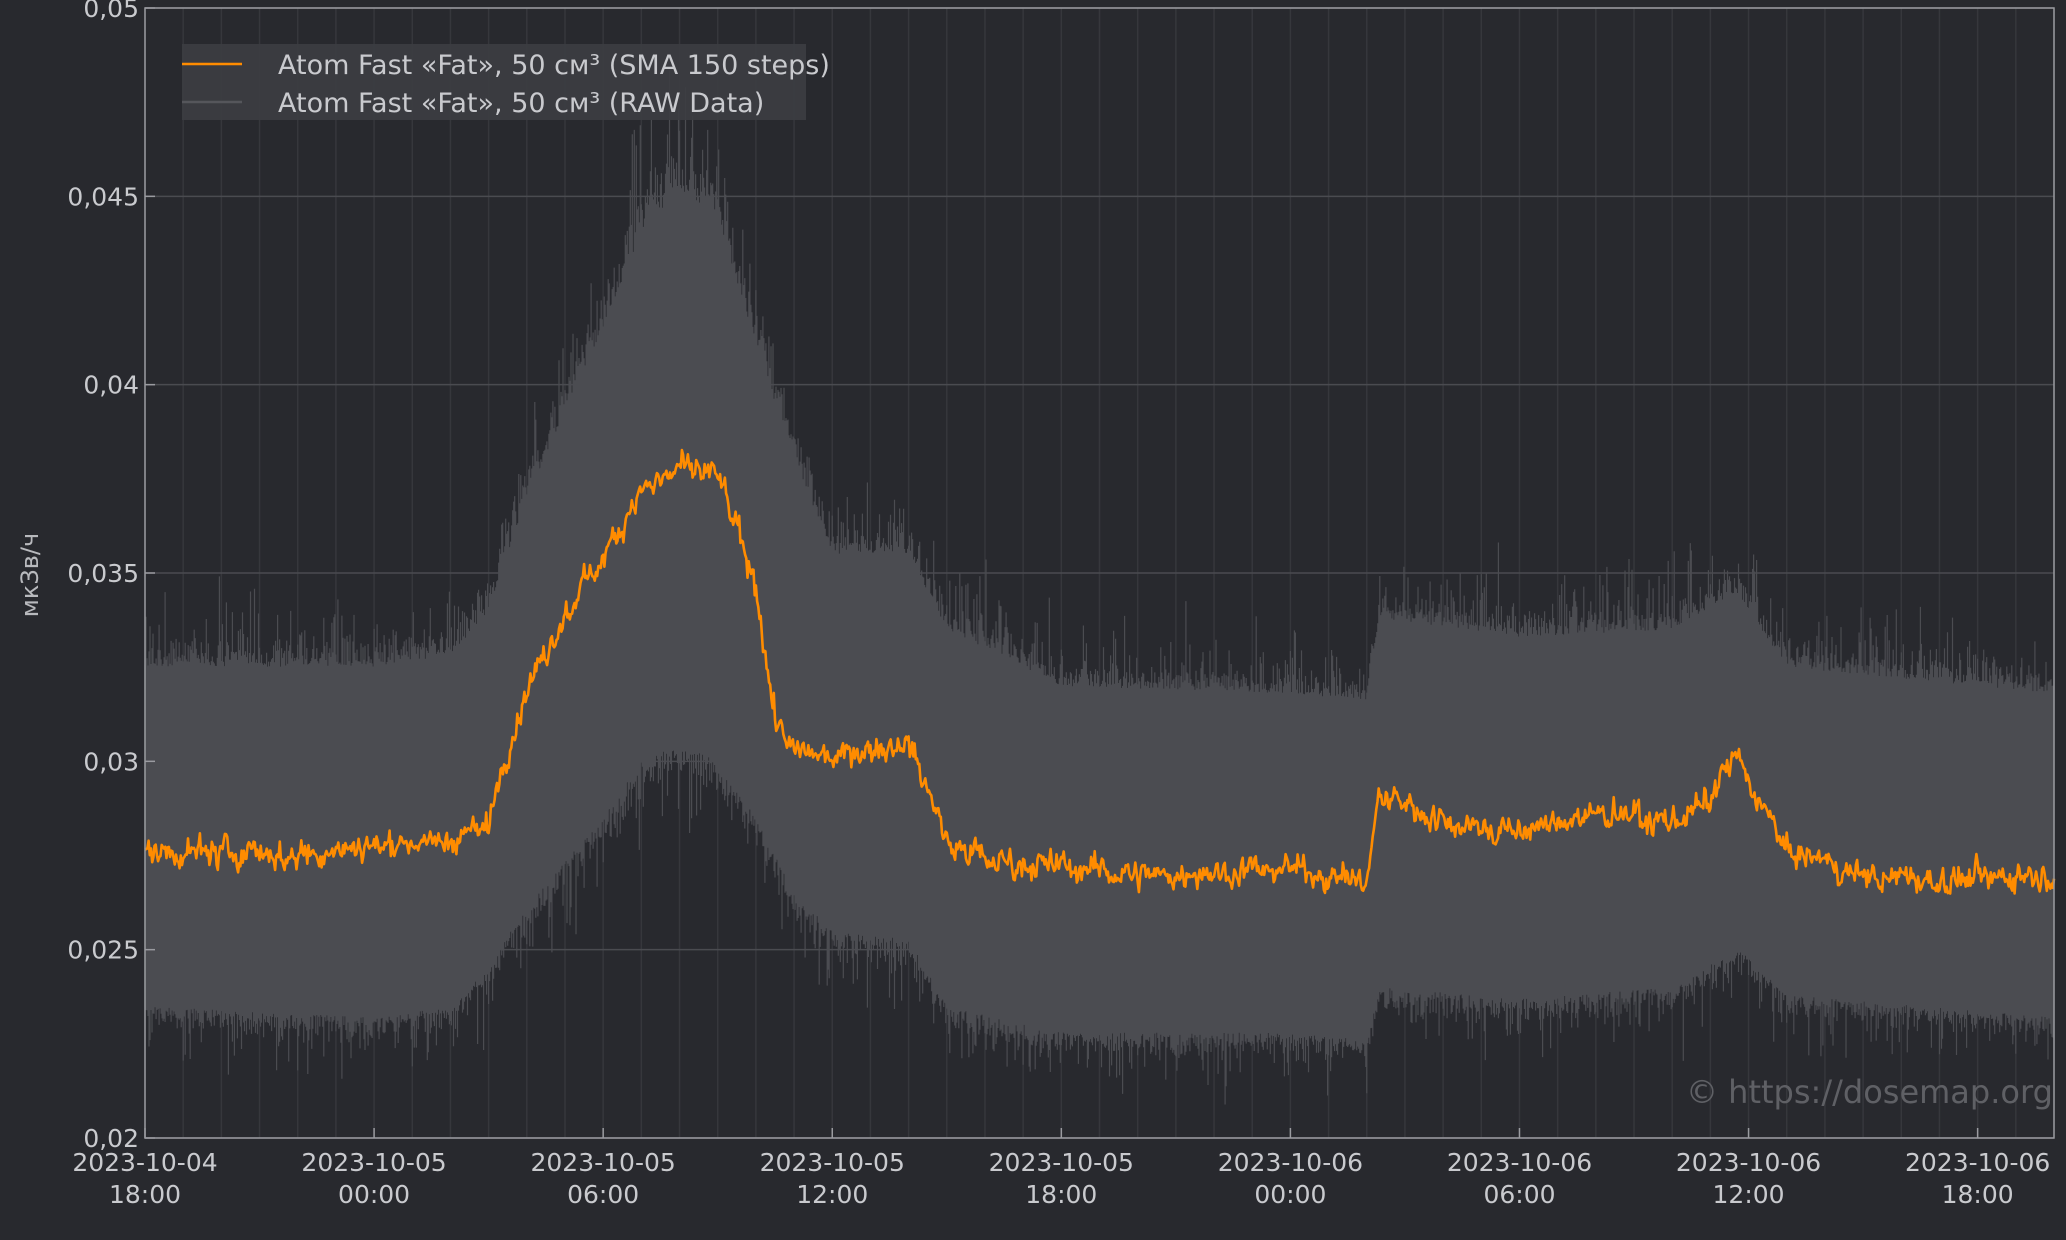  Describe the element at coordinates (30, 575) in the screenshot. I see `y-axis-label: мкЗв/ч` at that location.